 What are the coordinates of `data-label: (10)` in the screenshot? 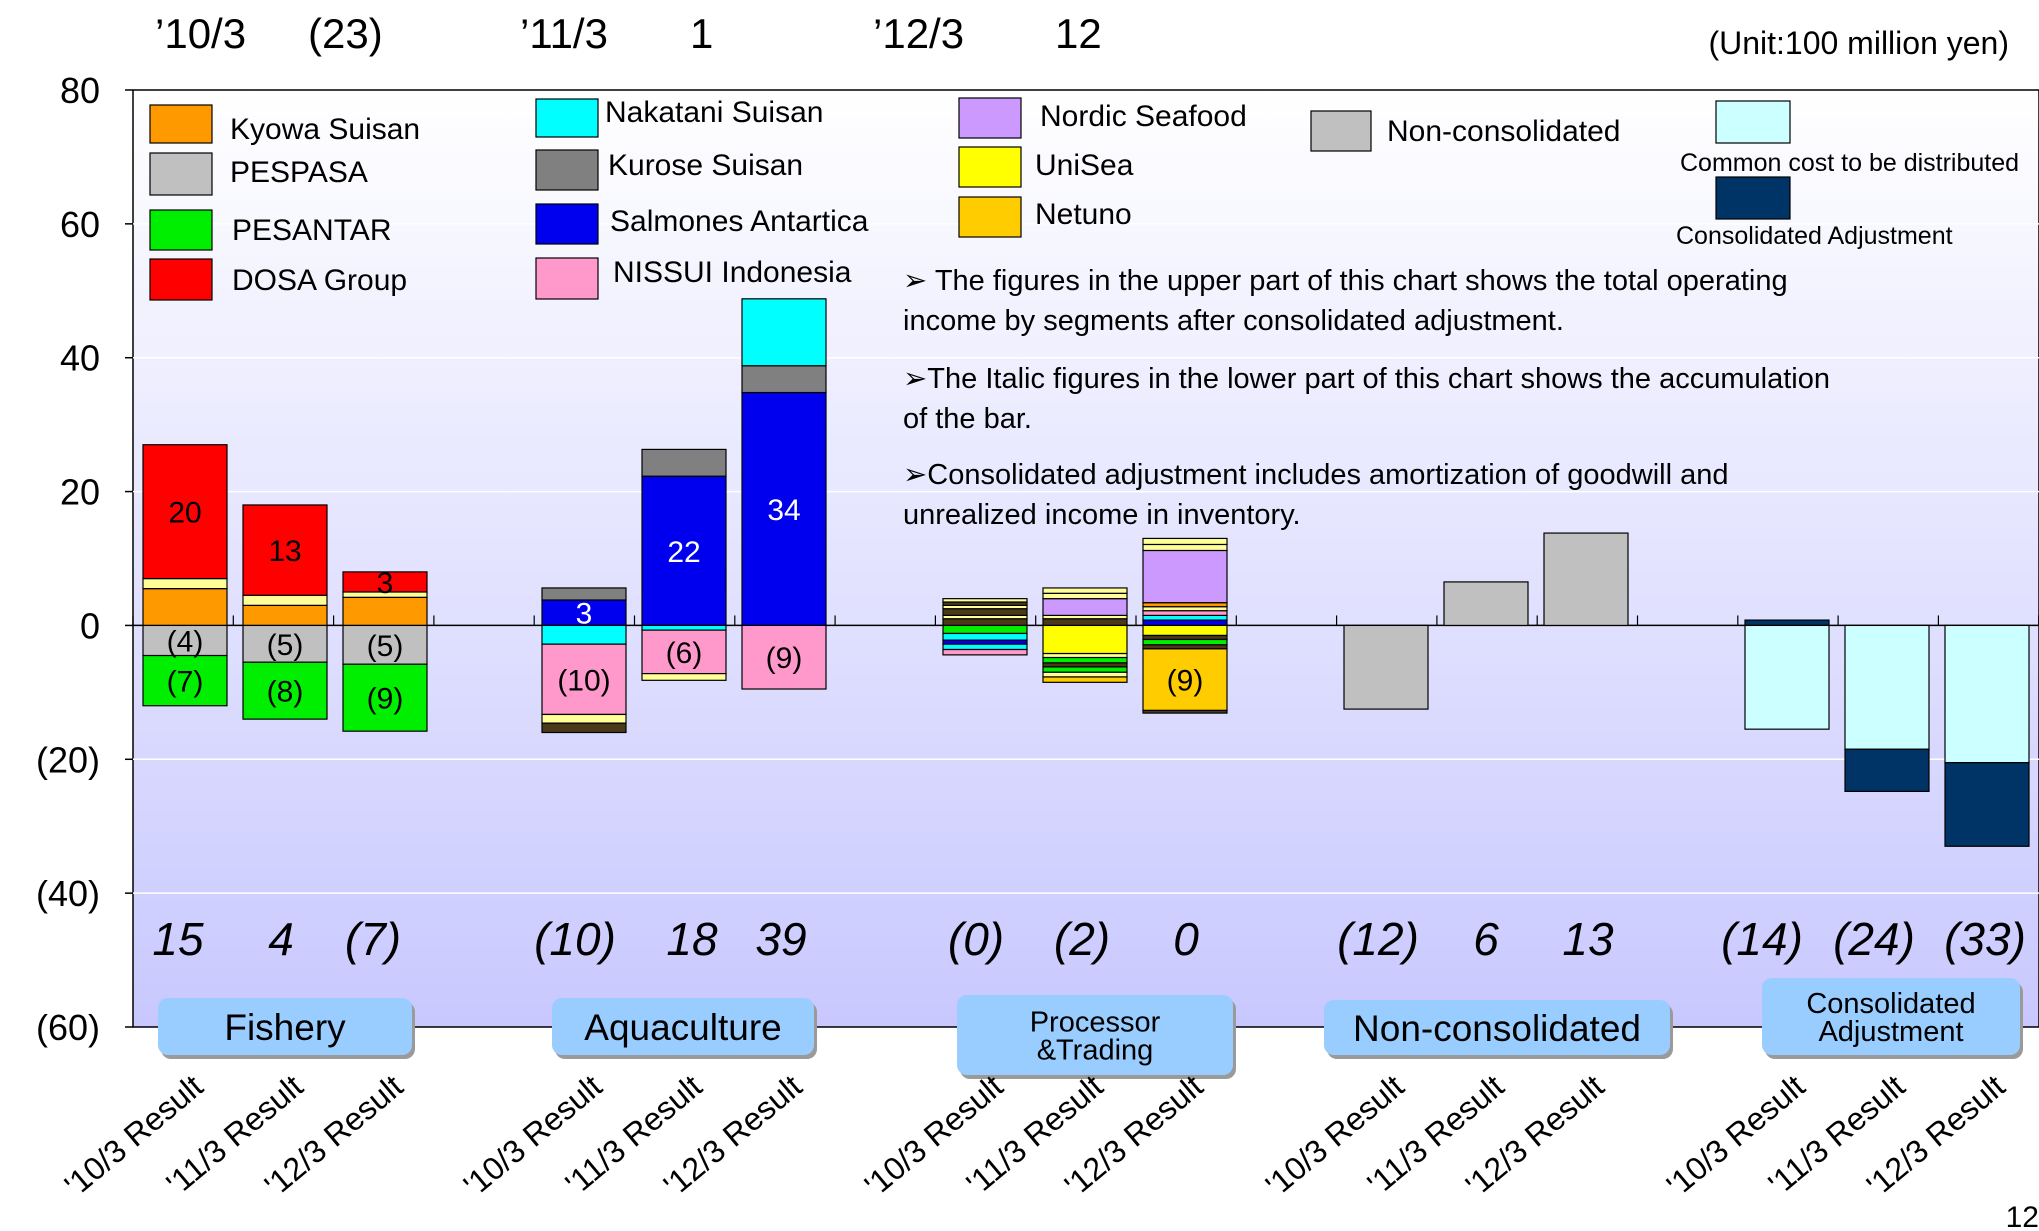 It's located at (583, 680).